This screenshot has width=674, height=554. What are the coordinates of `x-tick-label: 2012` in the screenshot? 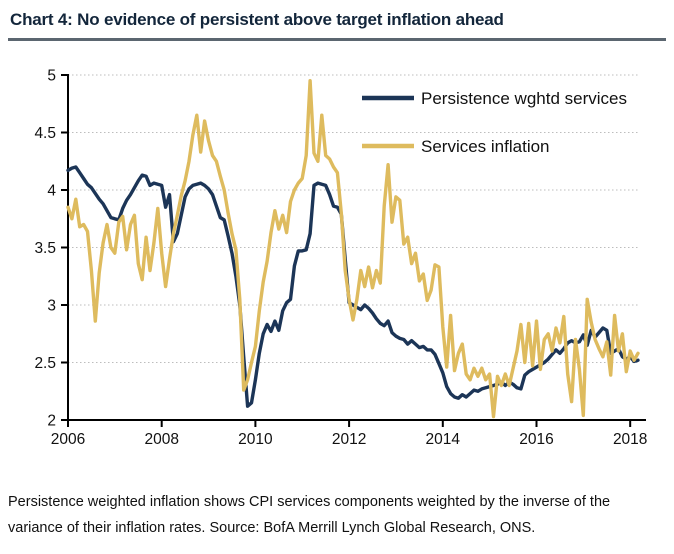 It's located at (349, 439).